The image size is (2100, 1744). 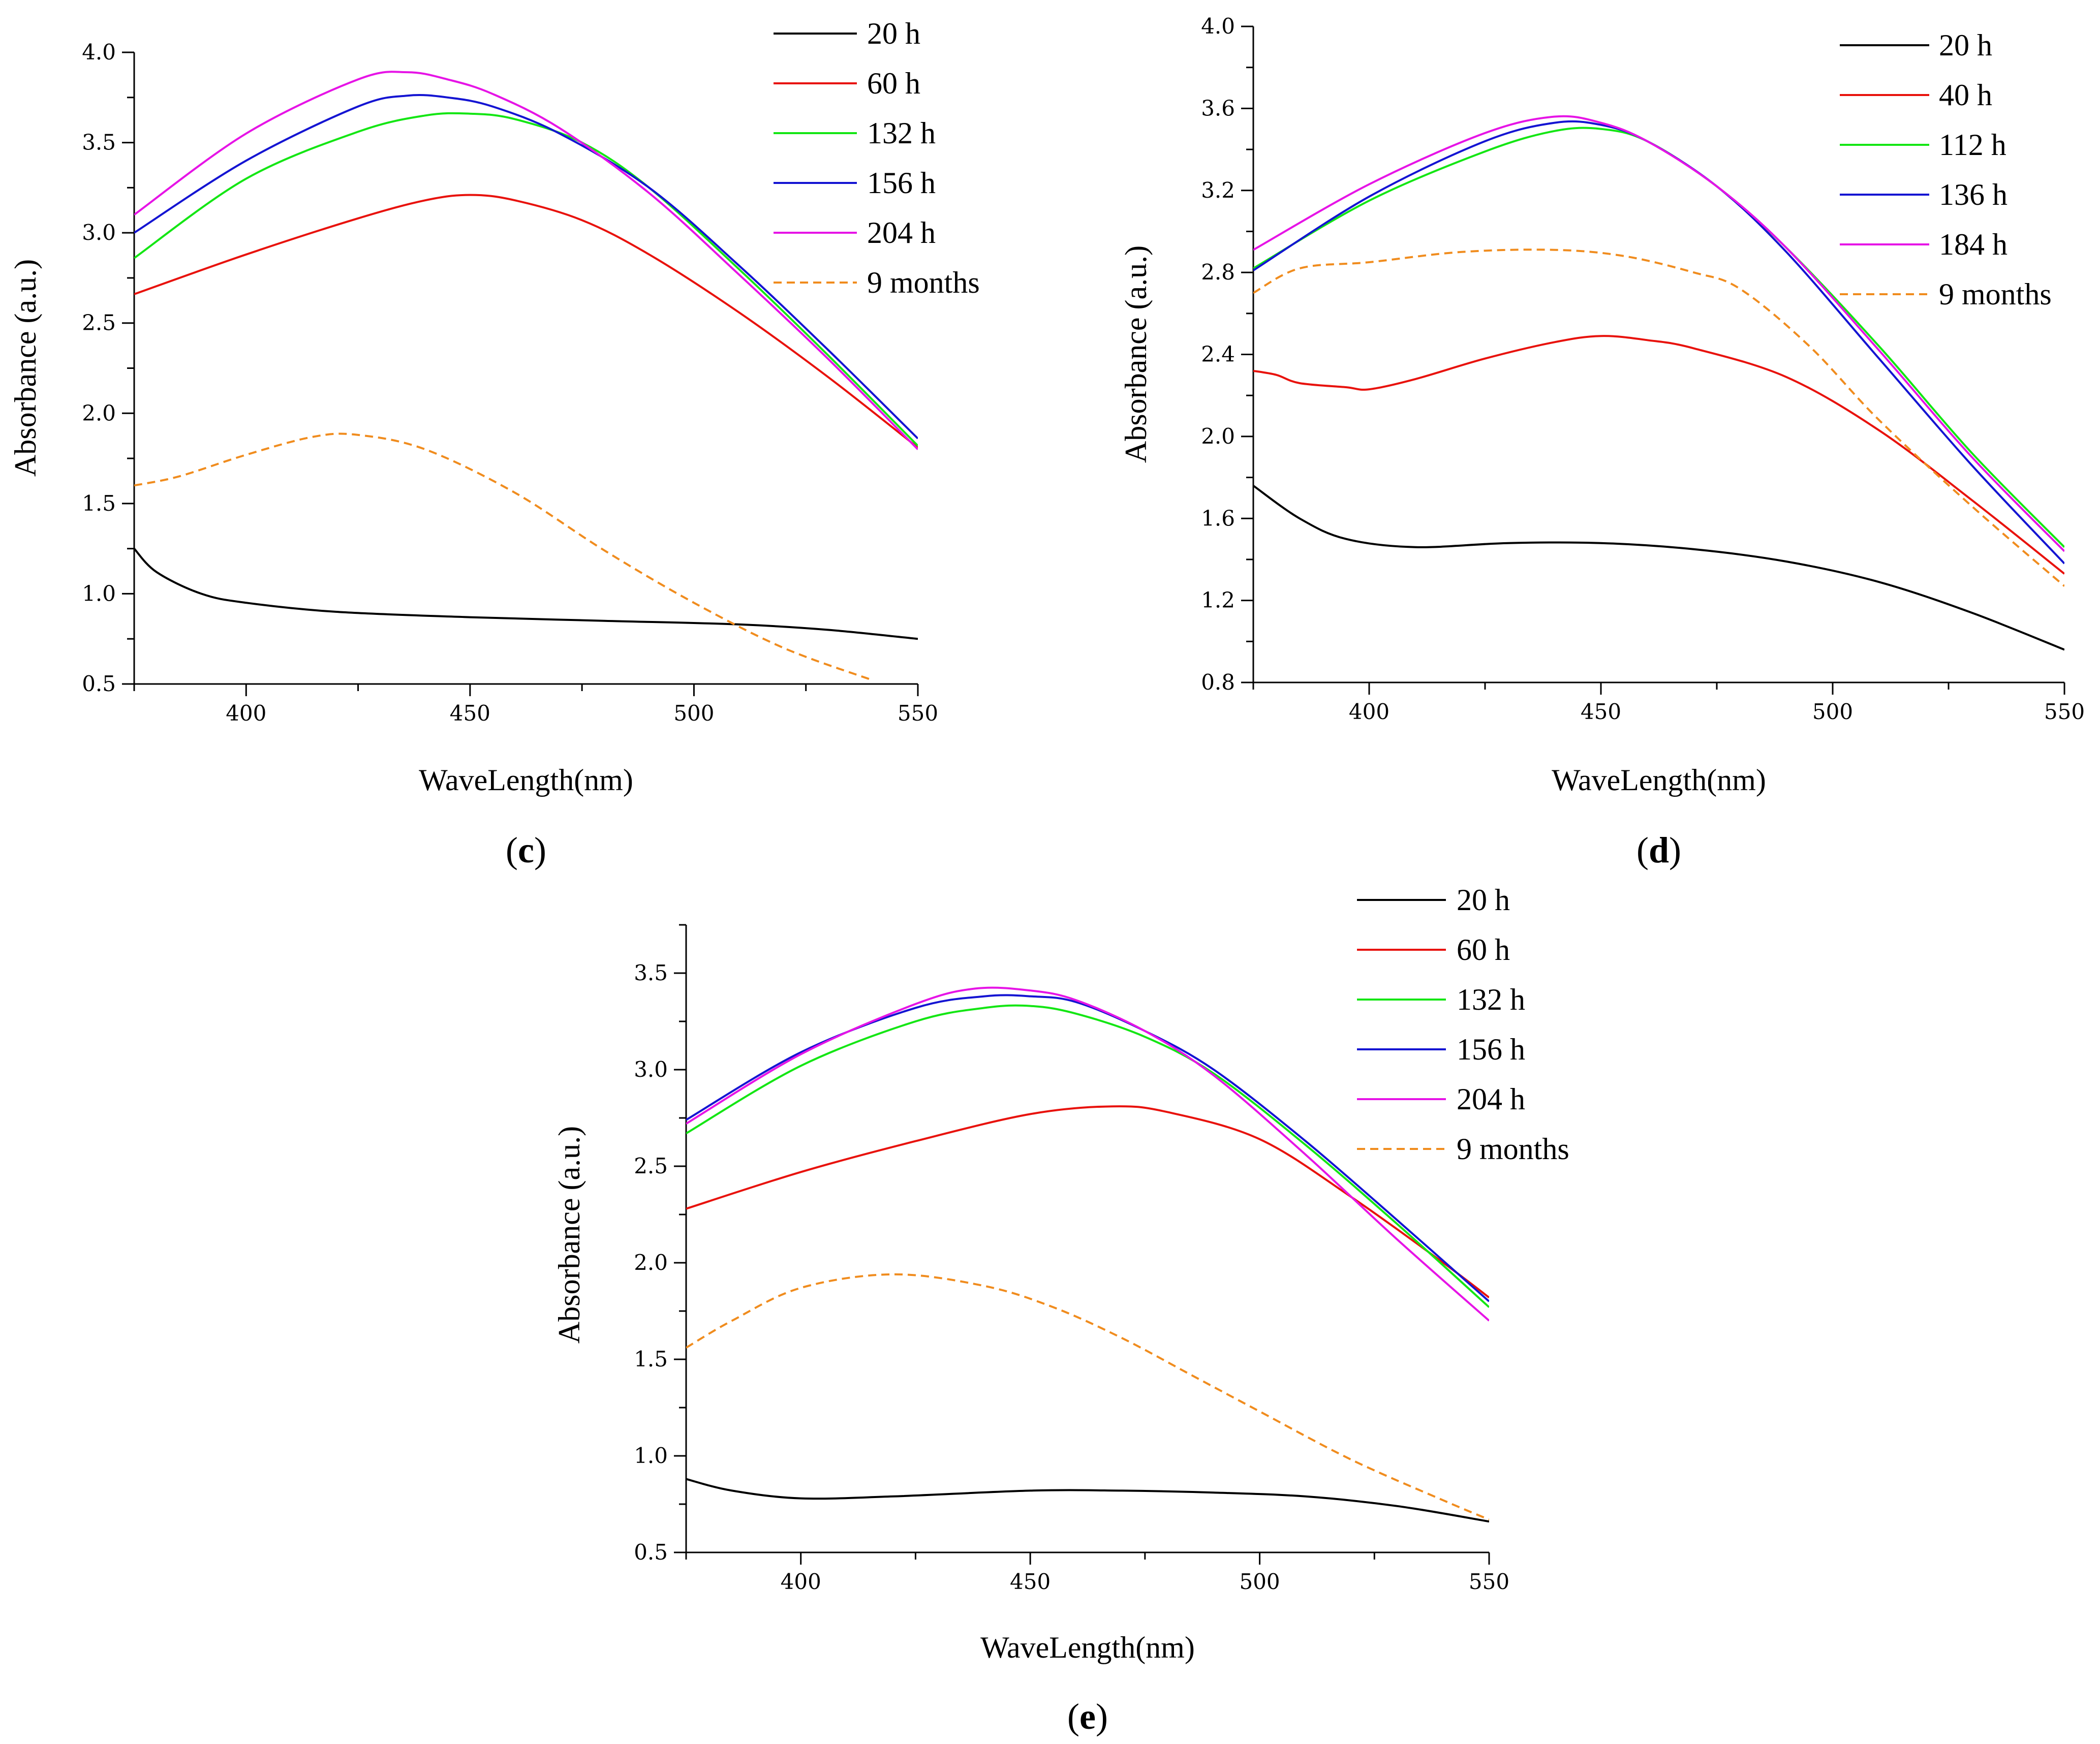 What do you see at coordinates (1218, 272) in the screenshot?
I see `y-tick-label: 2.8` at bounding box center [1218, 272].